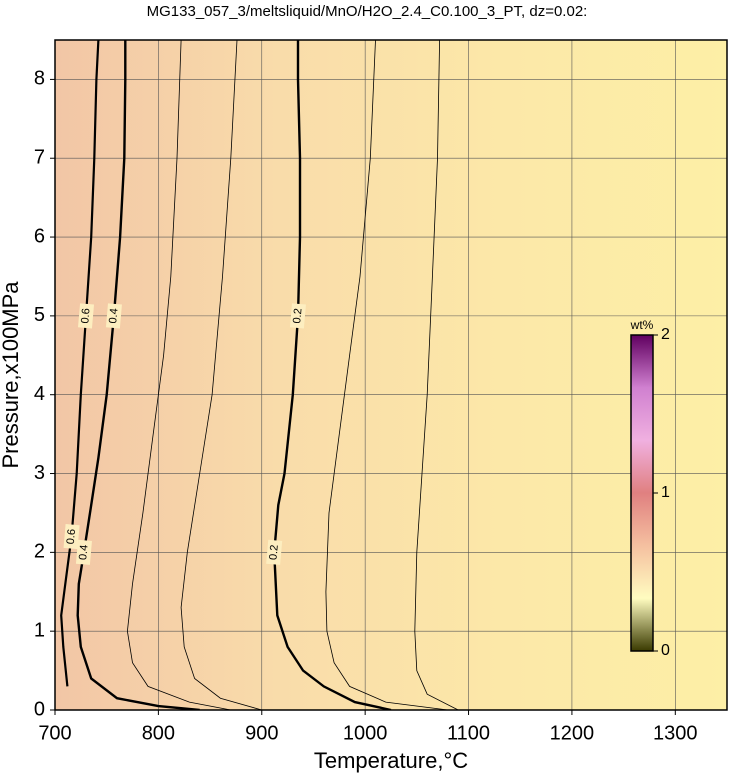 The width and height of the screenshot is (734, 781). I want to click on y-tick-label: 6, so click(39, 236).